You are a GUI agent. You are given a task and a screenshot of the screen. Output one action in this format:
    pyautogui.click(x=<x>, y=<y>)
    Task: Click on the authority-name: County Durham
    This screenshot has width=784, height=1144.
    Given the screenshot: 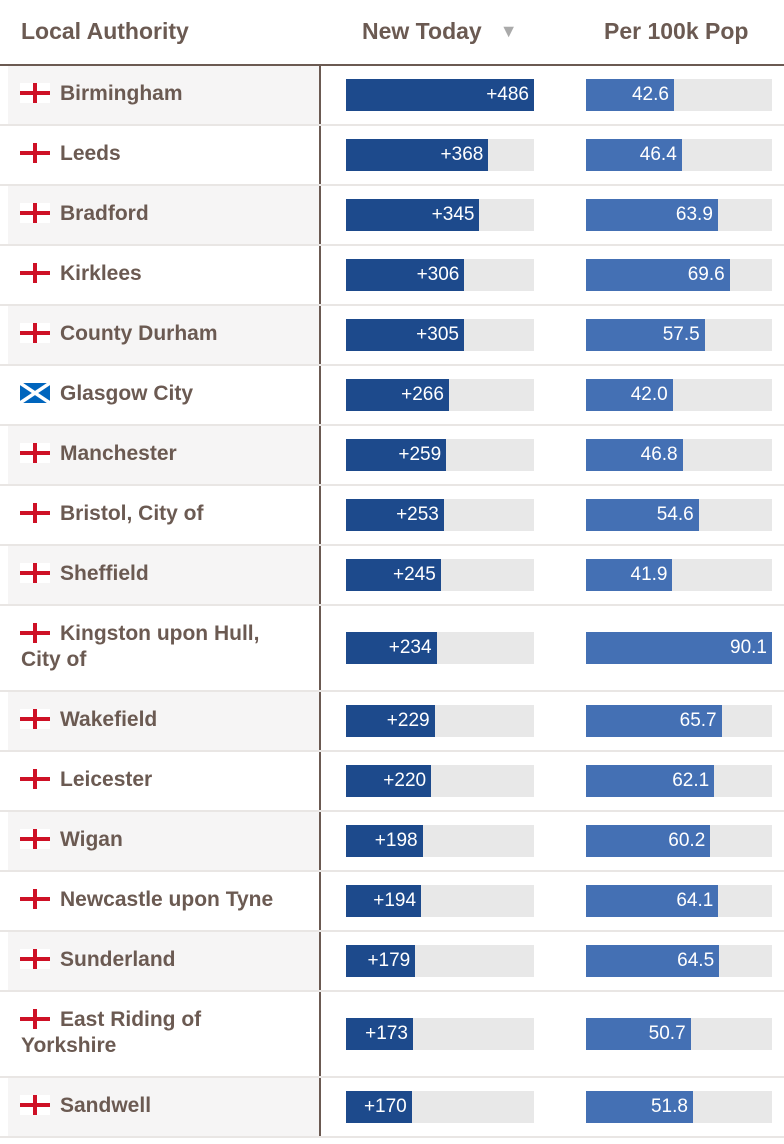 What is the action you would take?
    pyautogui.click(x=139, y=333)
    